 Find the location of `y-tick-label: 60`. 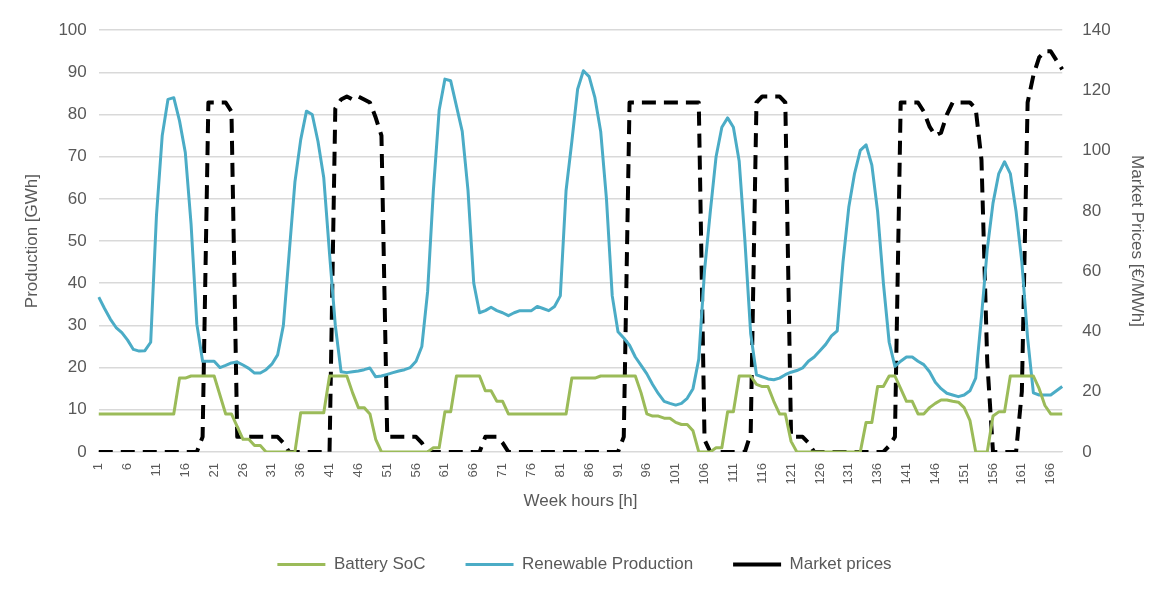

y-tick-label: 60 is located at coordinates (77, 198).